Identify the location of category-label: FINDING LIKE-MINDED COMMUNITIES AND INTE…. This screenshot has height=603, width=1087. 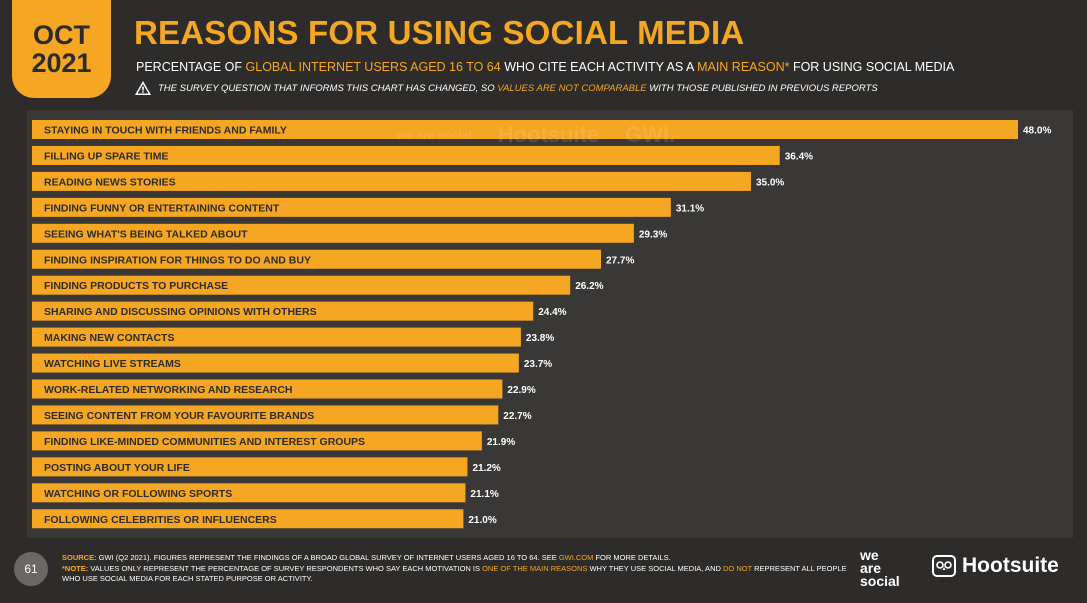
(204, 442).